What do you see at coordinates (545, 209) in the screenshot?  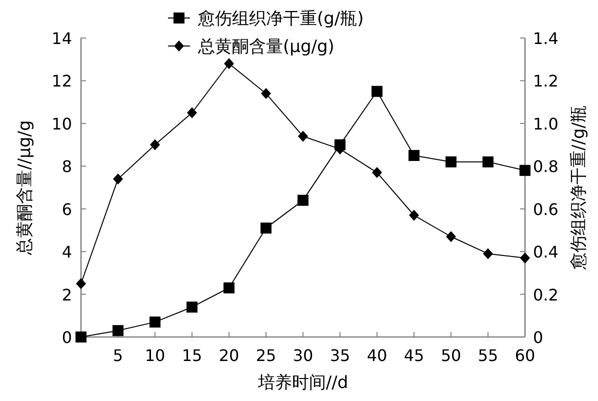 I see `y2-tick-label: 0.6` at bounding box center [545, 209].